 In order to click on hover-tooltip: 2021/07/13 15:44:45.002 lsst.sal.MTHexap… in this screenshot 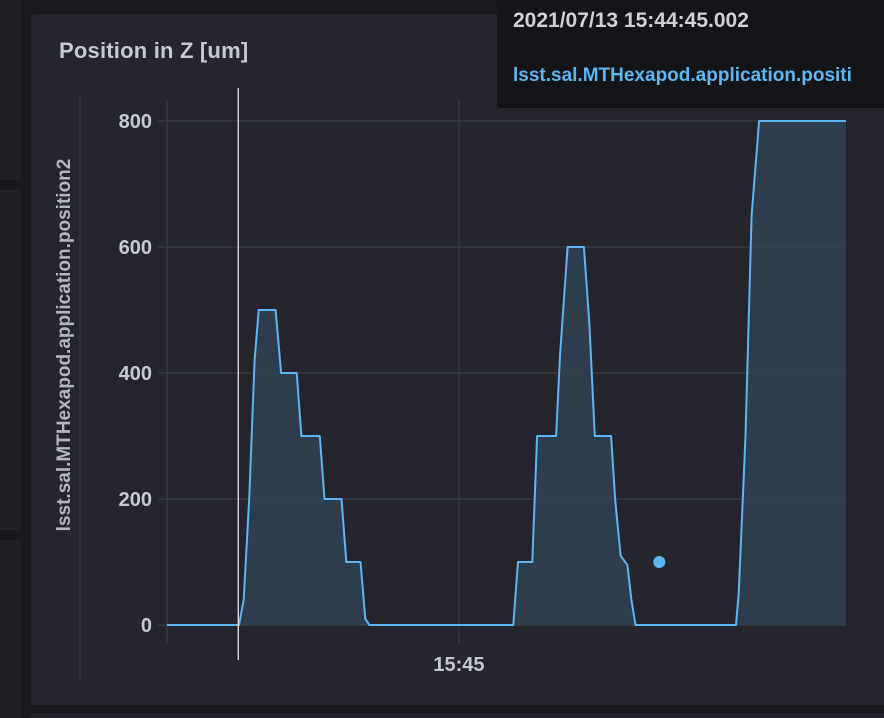, I will do `click(690, 54)`.